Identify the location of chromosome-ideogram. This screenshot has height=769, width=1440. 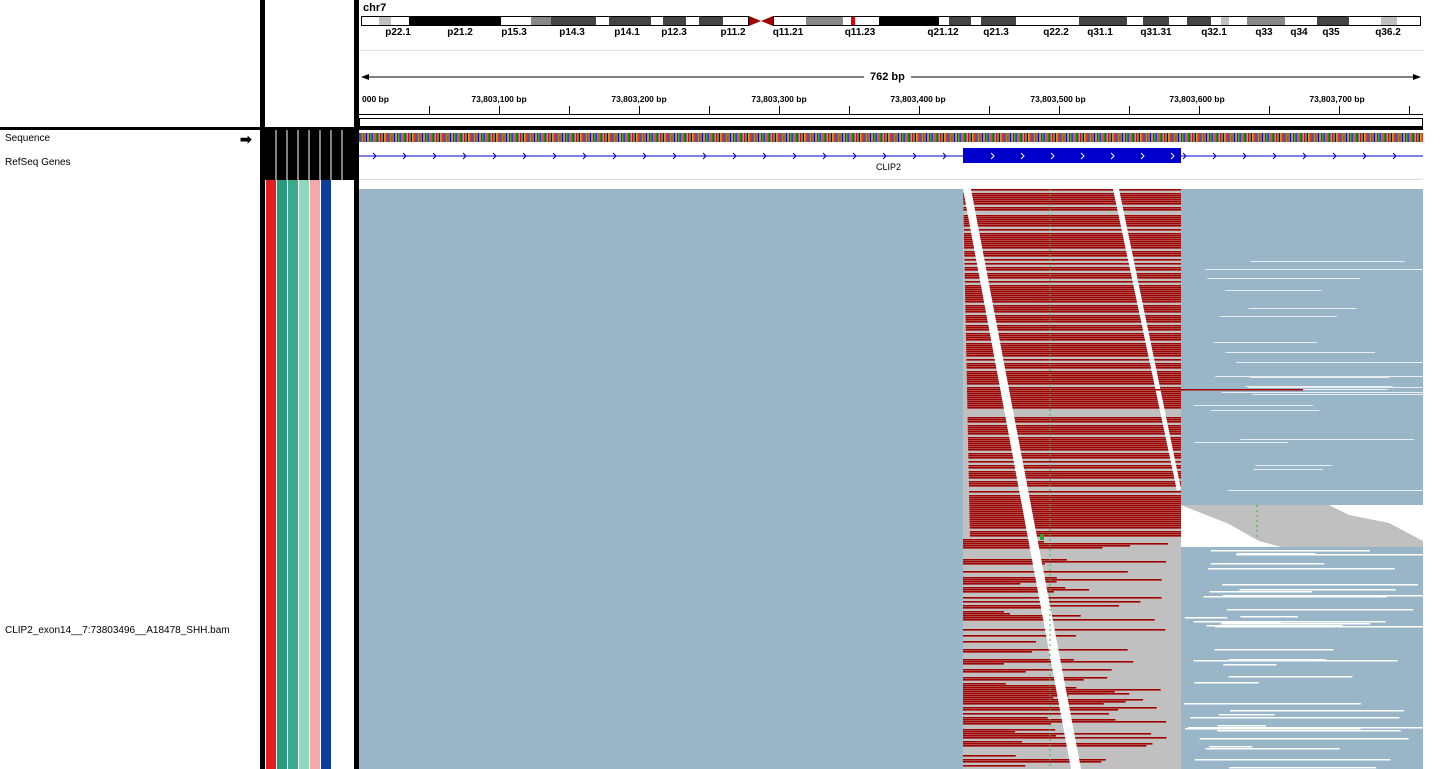
(891, 21).